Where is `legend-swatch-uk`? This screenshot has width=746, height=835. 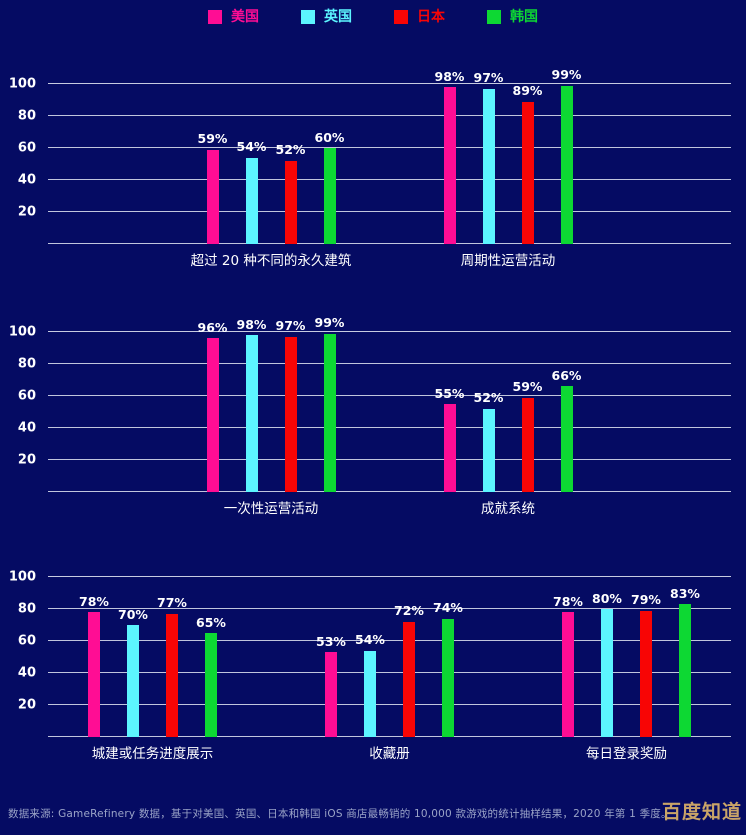
legend-swatch-uk is located at coordinates (308, 17).